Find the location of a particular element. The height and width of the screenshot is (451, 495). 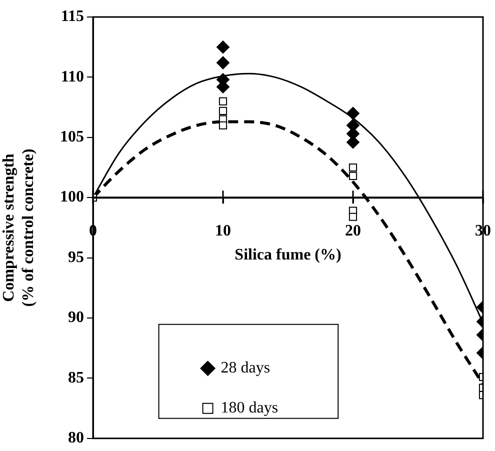

y-axis-title: Compressive strength (% of control concrete) is located at coordinates (18, 227).